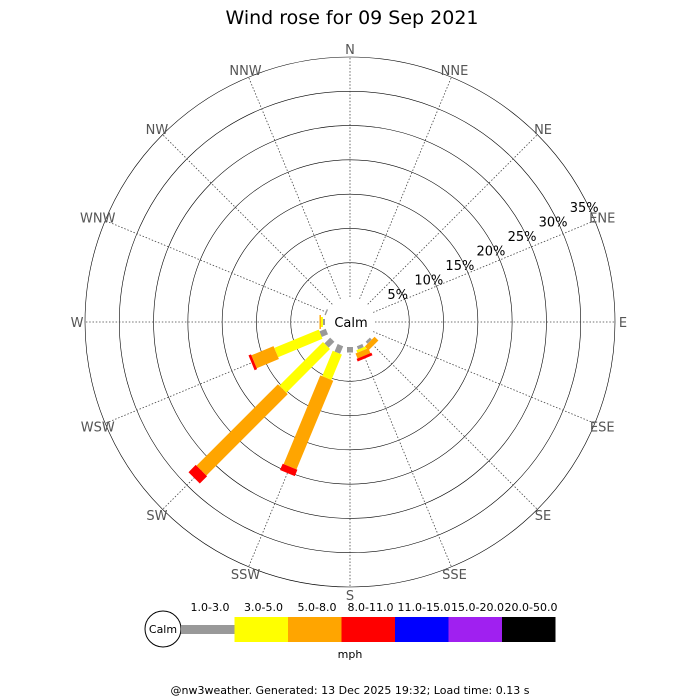  Describe the element at coordinates (210, 607) in the screenshot. I see `legend-label-1.0-3.0: 1.0-3.0` at that location.